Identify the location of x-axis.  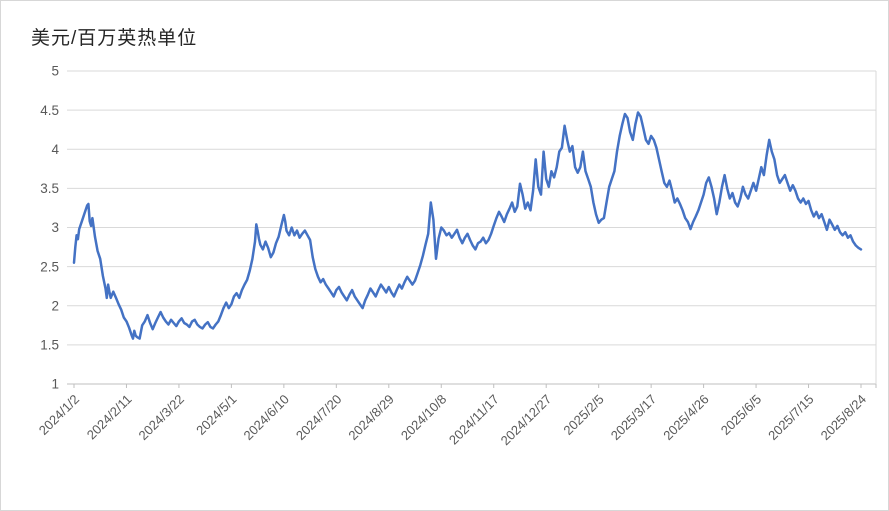
(475, 386).